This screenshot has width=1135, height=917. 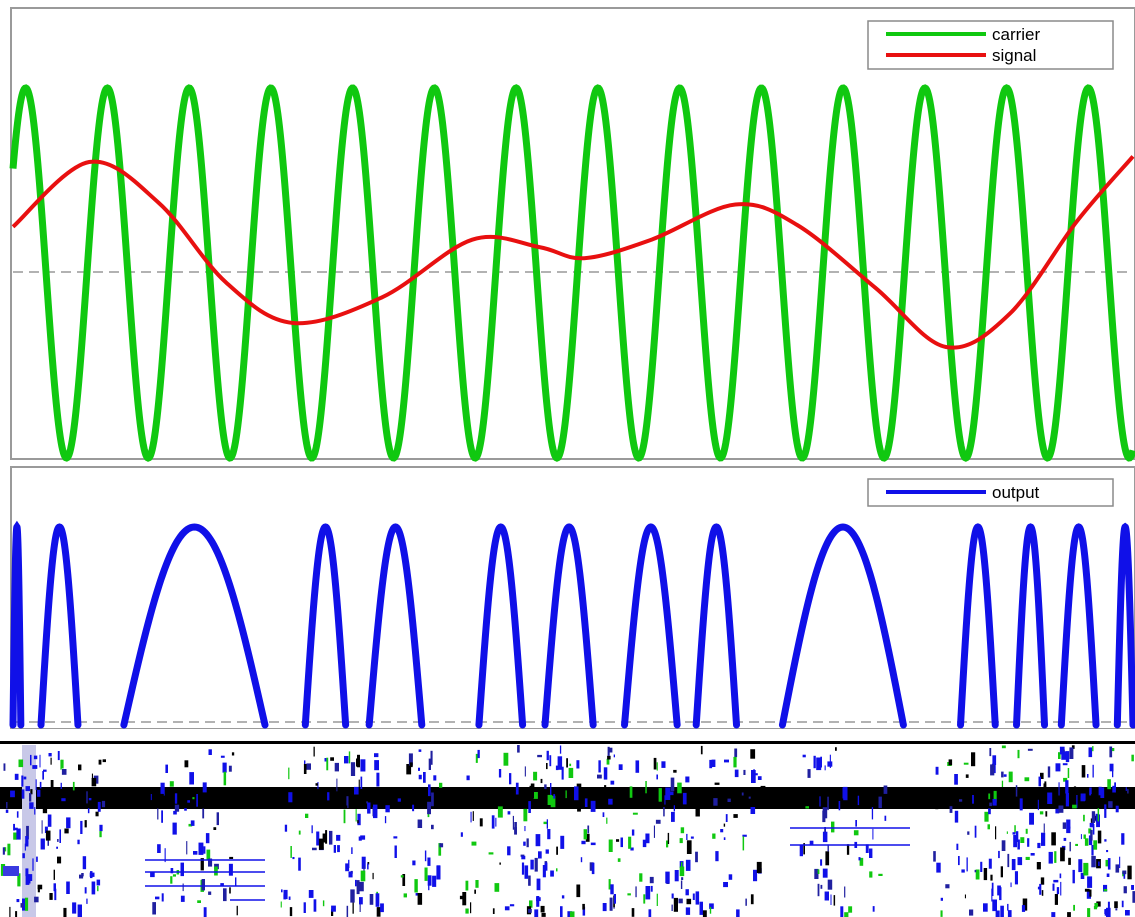 I want to click on corrupted-black-band-top, so click(x=567, y=742).